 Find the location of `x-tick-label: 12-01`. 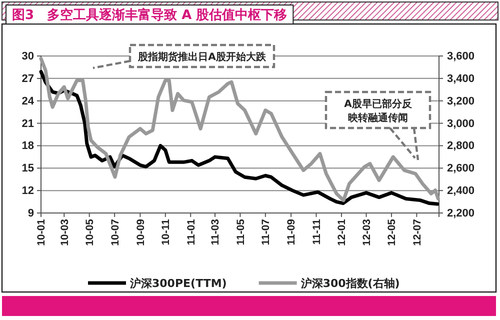

x-tick-label: 12-01 is located at coordinates (342, 232).